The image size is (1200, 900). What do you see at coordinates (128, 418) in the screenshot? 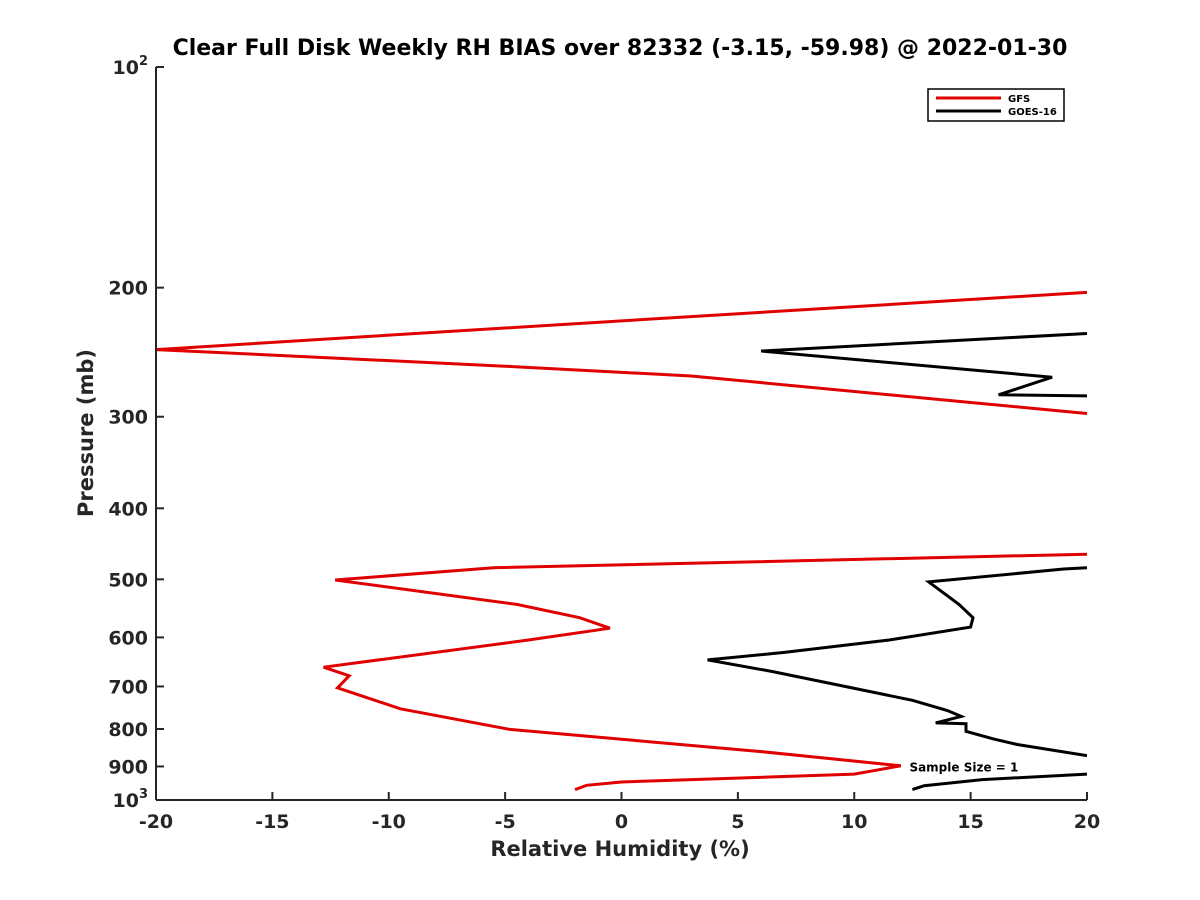
I see `y-tick-label: 300` at bounding box center [128, 418].